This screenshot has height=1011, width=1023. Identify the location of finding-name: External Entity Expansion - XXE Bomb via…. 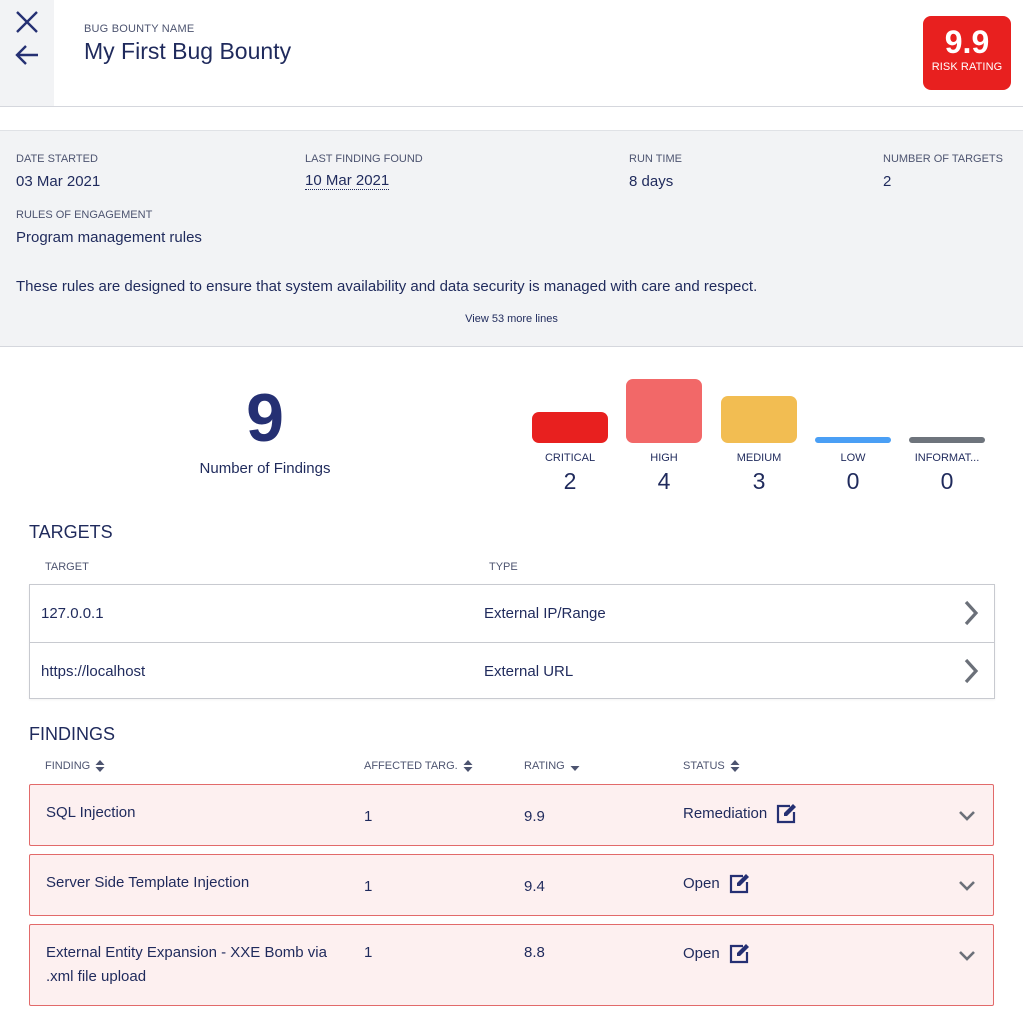
(186, 964).